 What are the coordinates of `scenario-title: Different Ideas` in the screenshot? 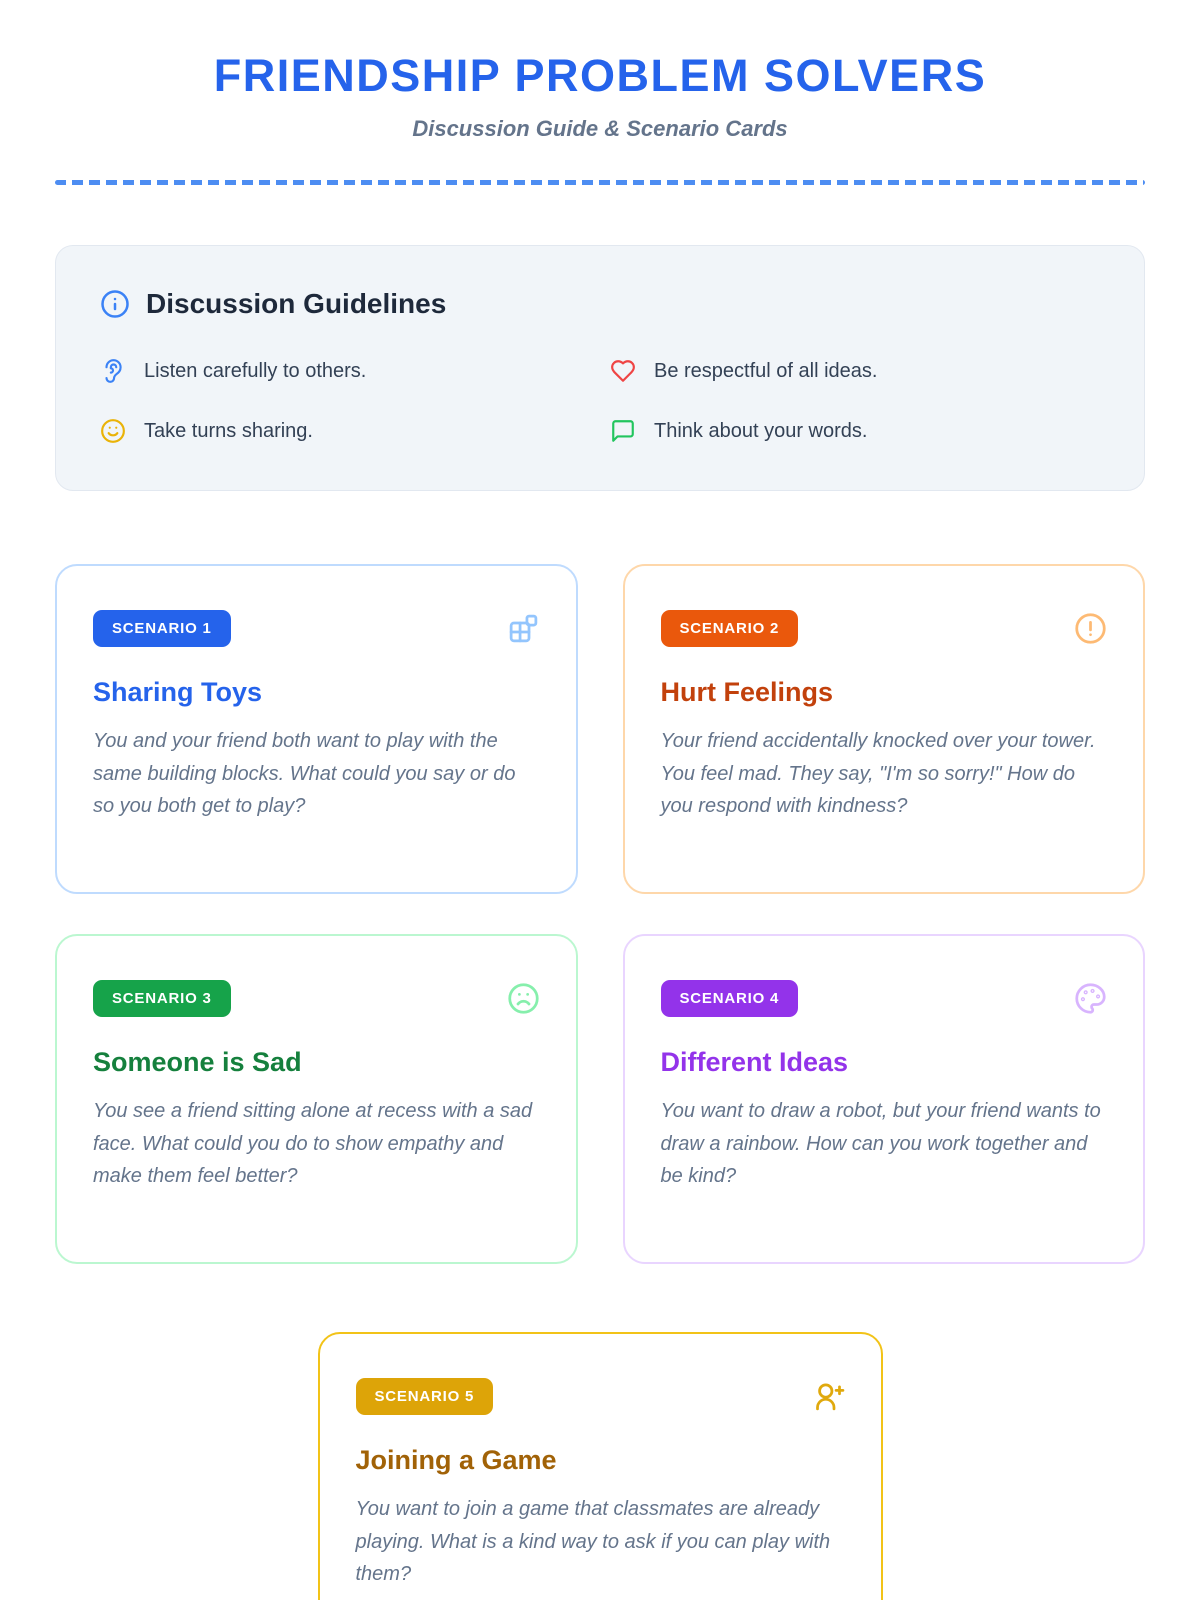 It's located at (754, 1062).